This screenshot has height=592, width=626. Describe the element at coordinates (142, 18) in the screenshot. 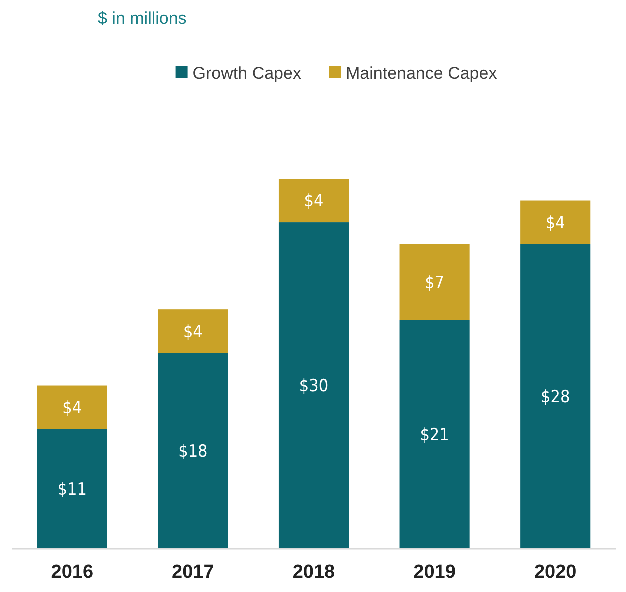

I see `chart-title: $ in millions` at that location.